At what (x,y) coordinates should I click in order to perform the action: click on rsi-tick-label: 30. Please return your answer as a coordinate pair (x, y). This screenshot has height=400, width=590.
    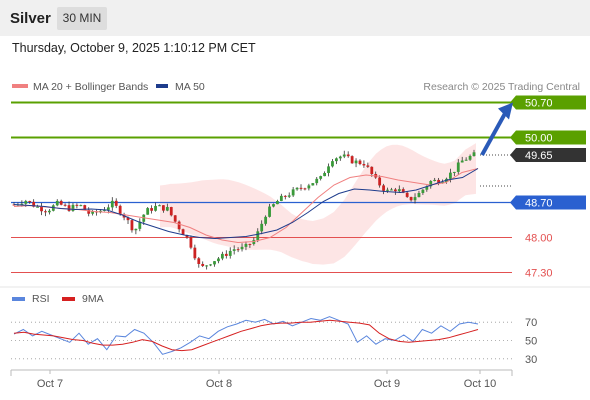
    Looking at the image, I should click on (531, 360).